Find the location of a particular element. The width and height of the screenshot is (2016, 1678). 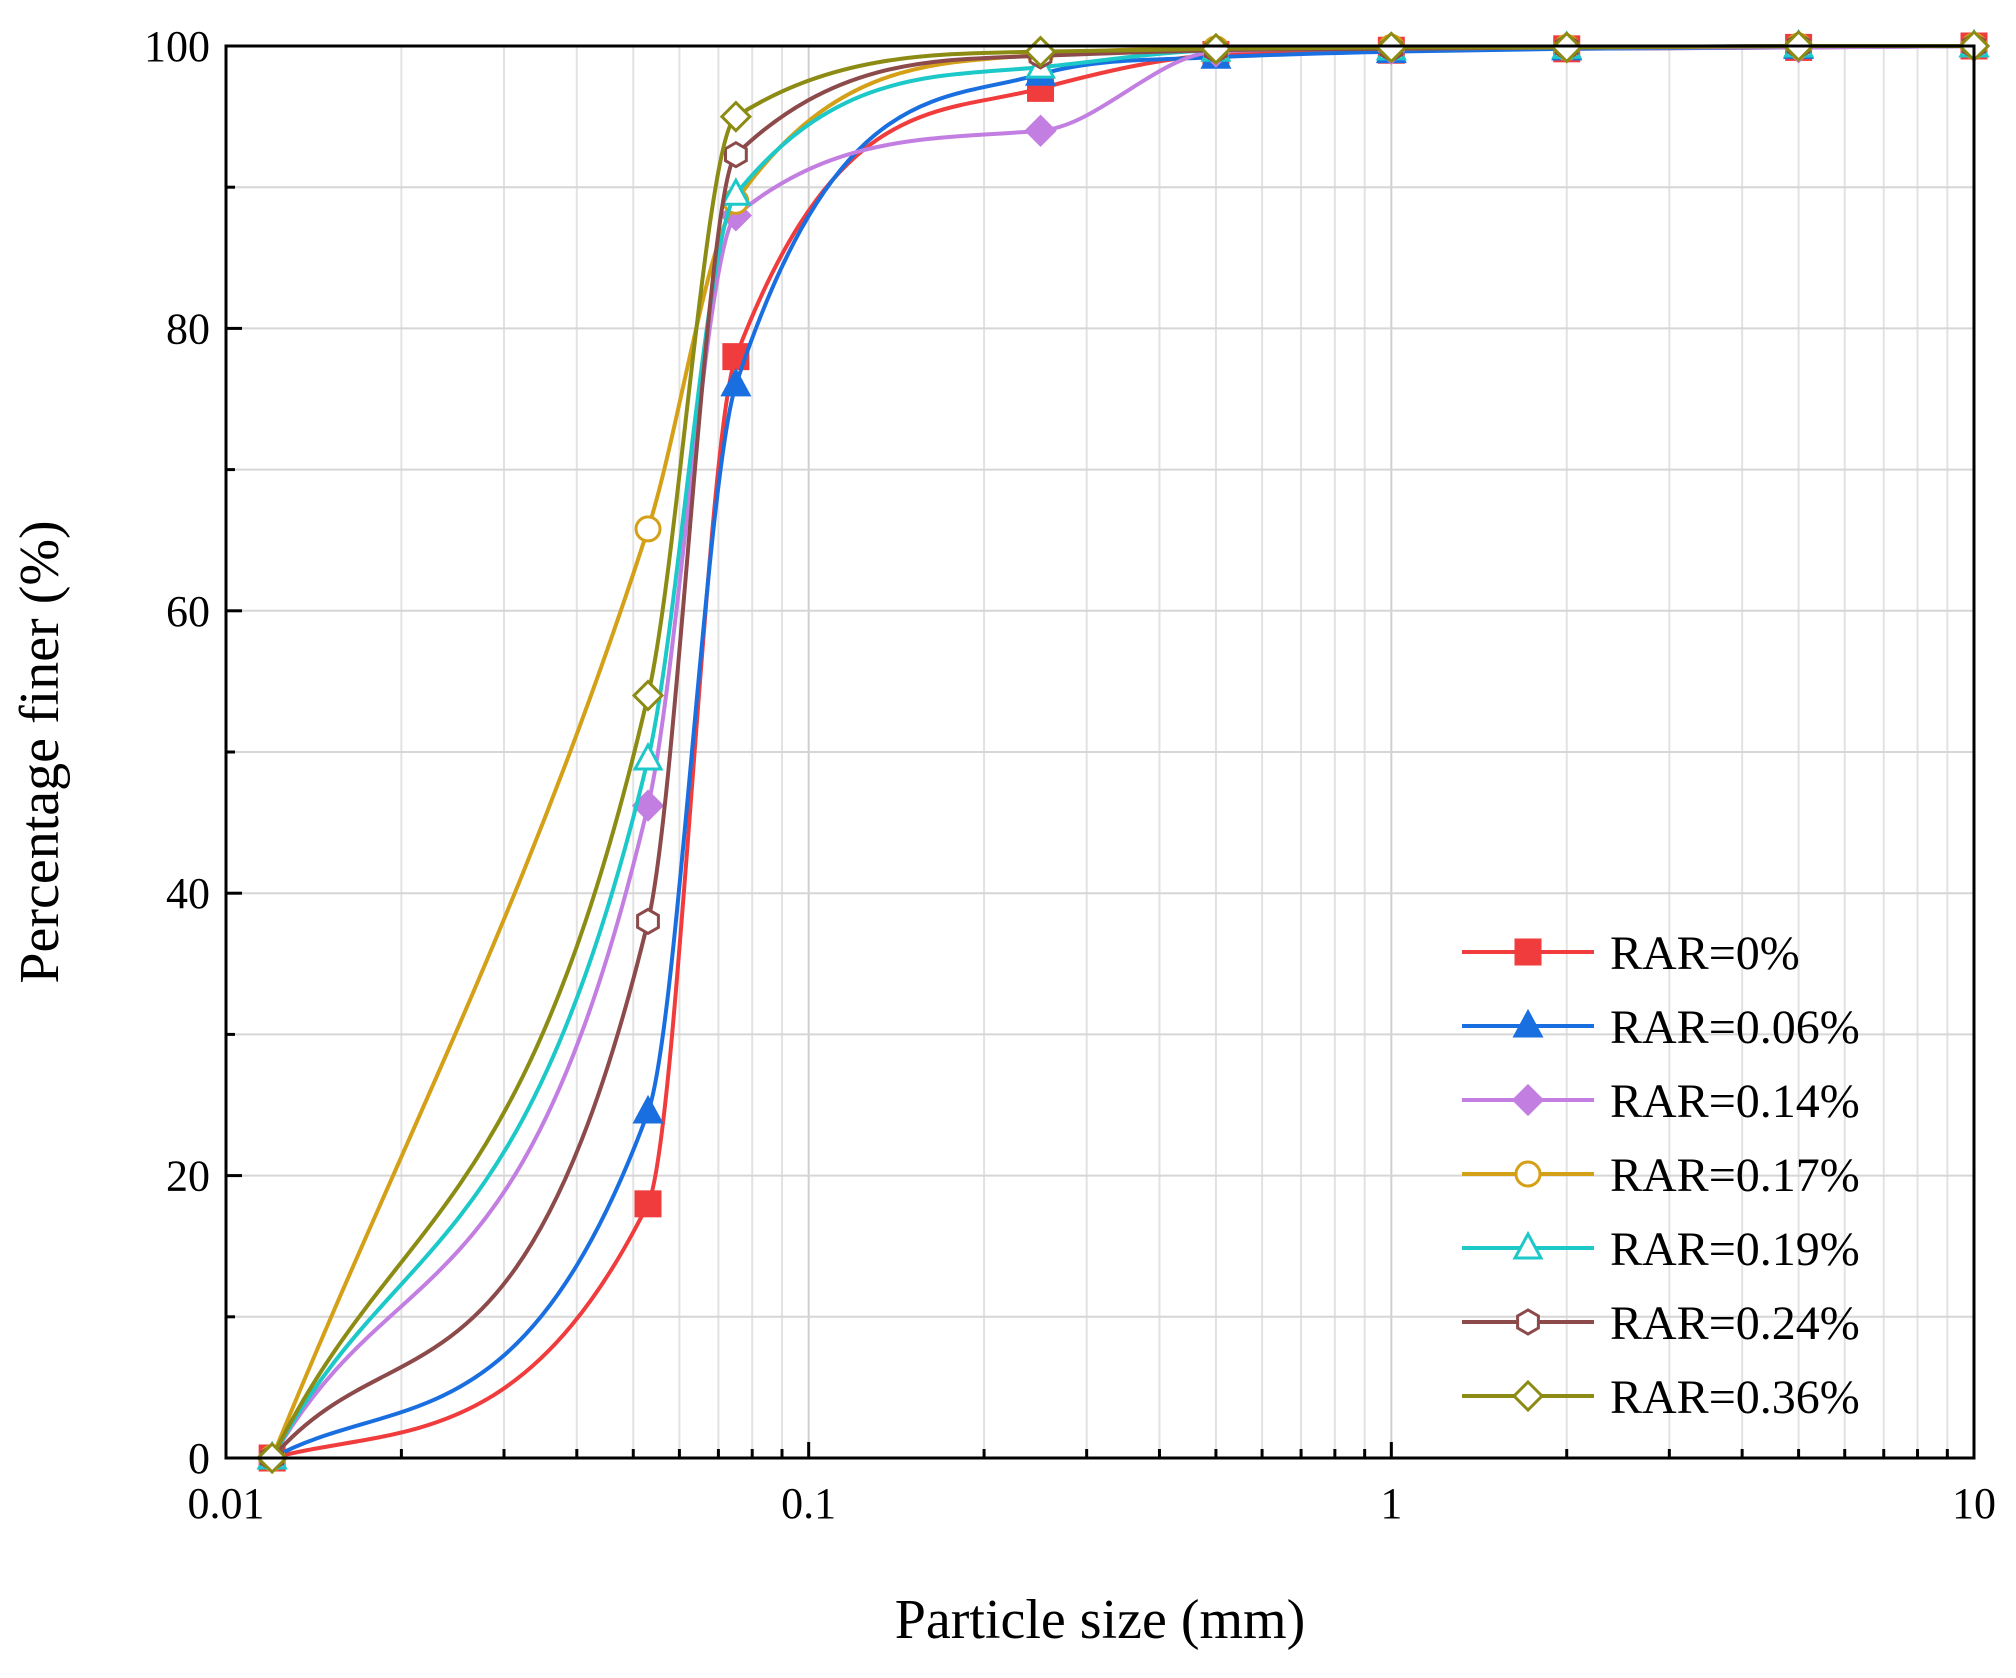

y-tick-label: 0 is located at coordinates (199, 1458).